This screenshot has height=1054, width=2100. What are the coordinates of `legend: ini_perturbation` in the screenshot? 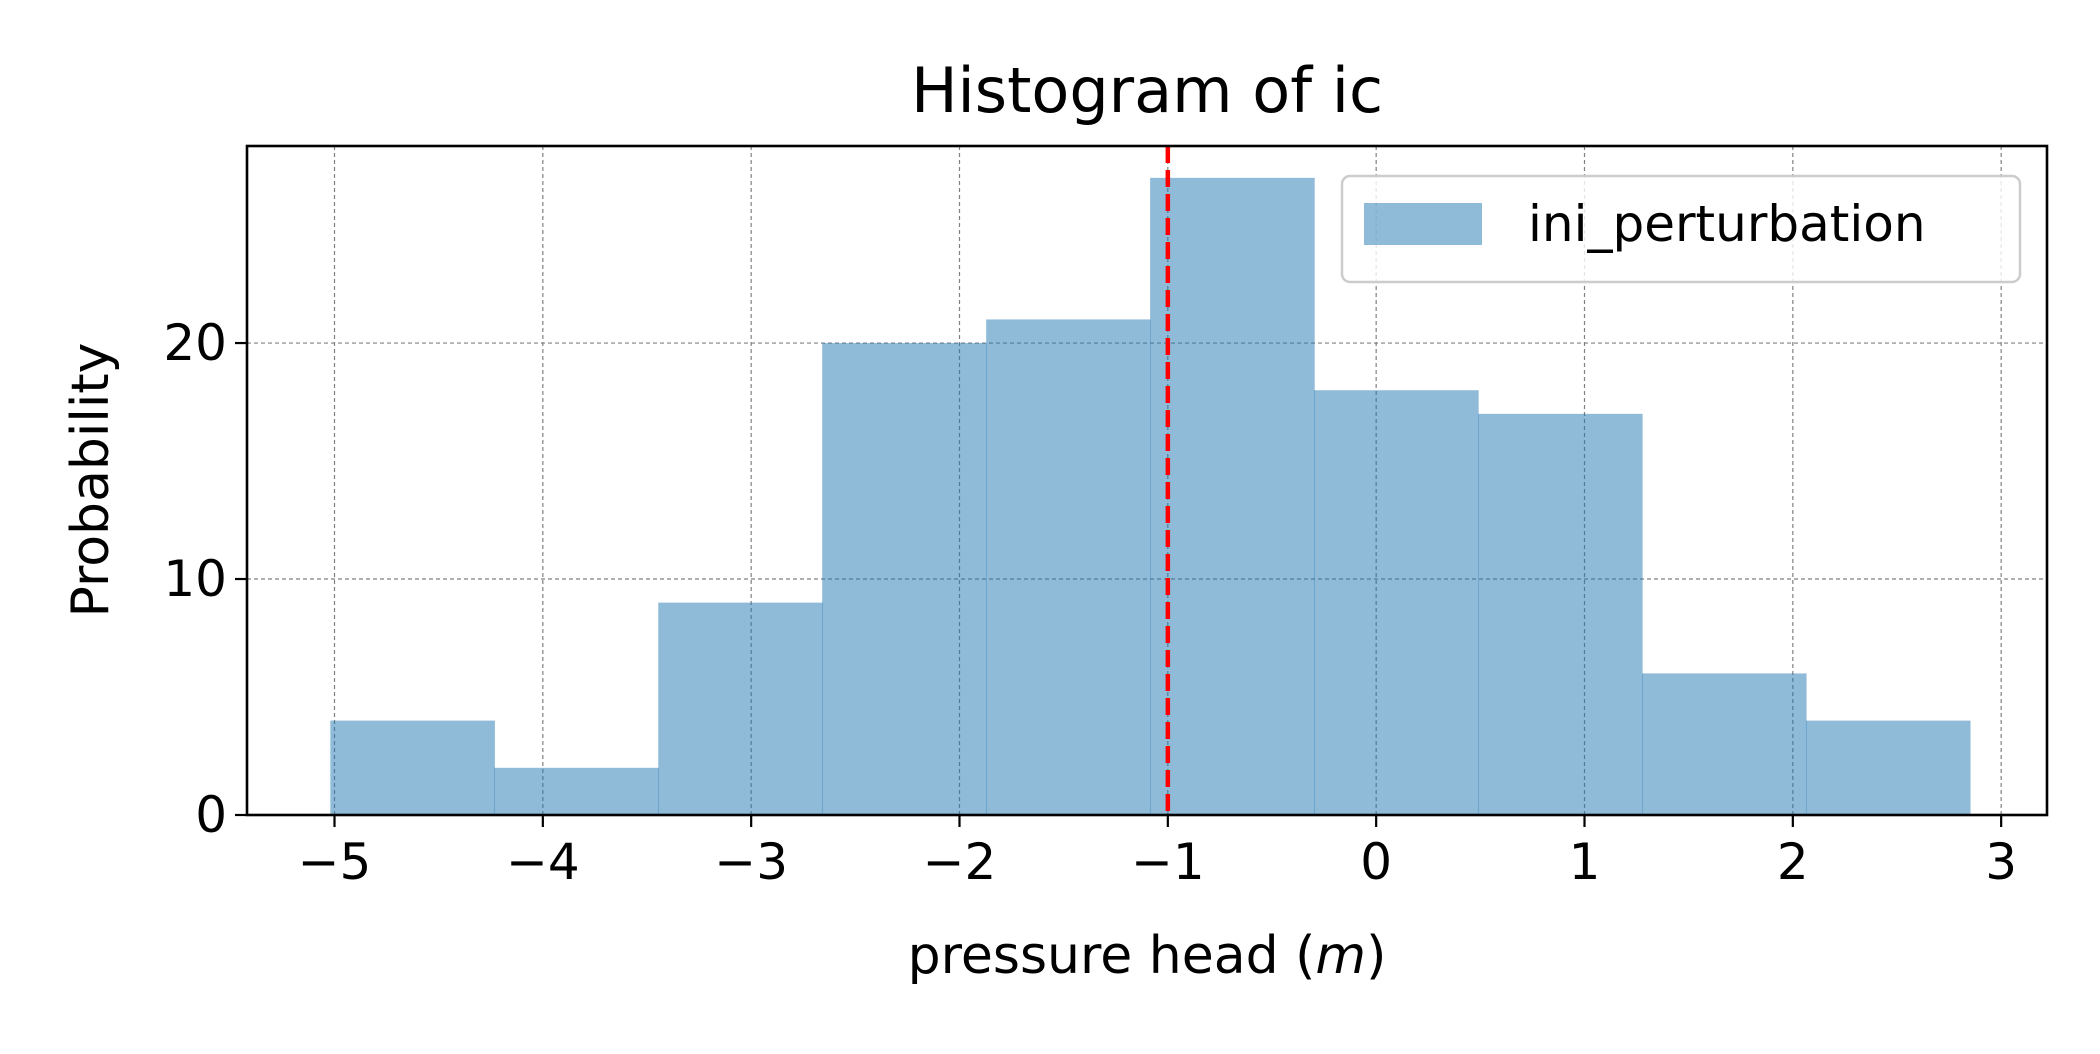 It's located at (1681, 229).